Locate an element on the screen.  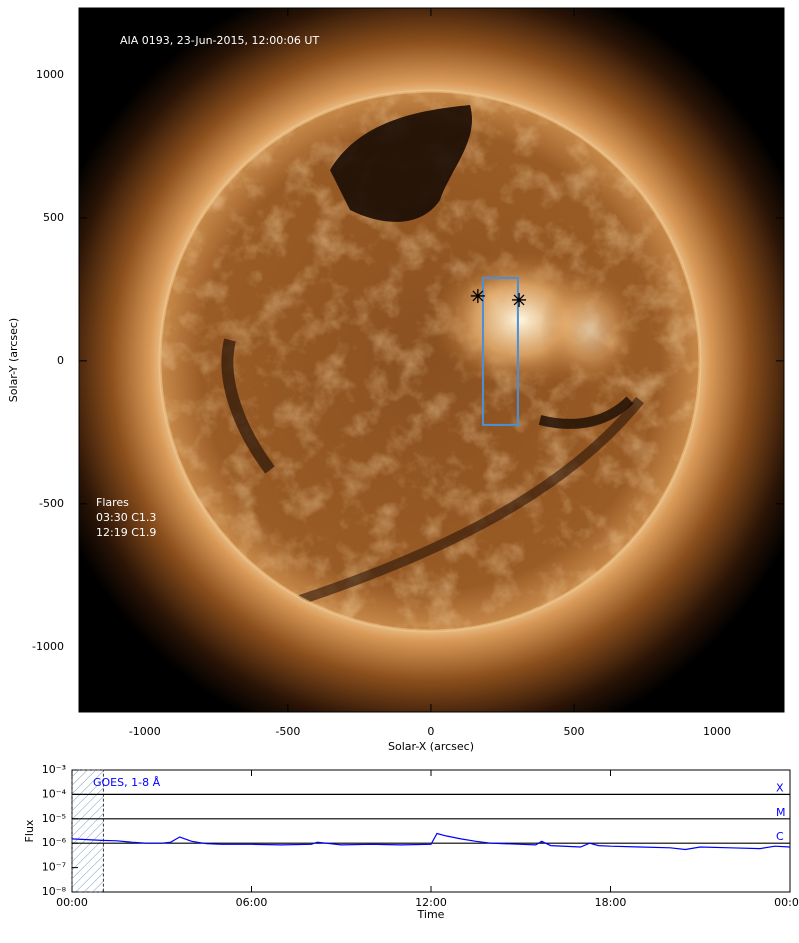
x-tick-label: 500 is located at coordinates (573, 731).